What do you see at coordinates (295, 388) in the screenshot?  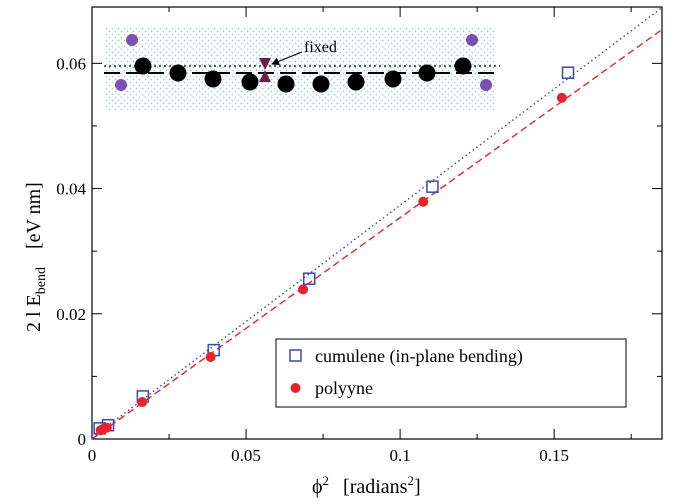 I see `legend-marker-polyyne` at bounding box center [295, 388].